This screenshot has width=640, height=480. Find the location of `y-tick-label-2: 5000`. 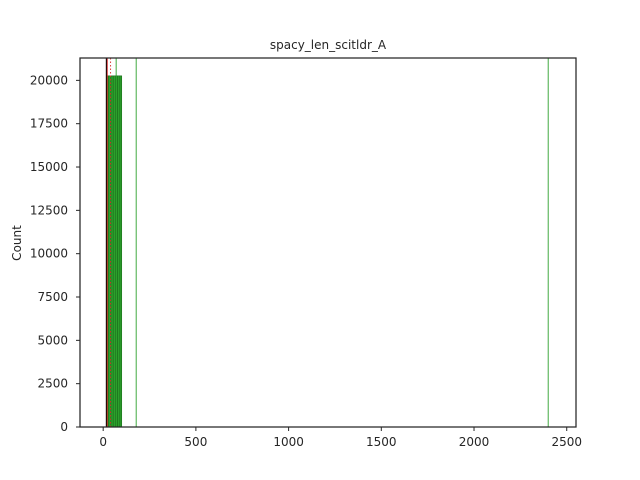

y-tick-label-2: 5000 is located at coordinates (52, 340).